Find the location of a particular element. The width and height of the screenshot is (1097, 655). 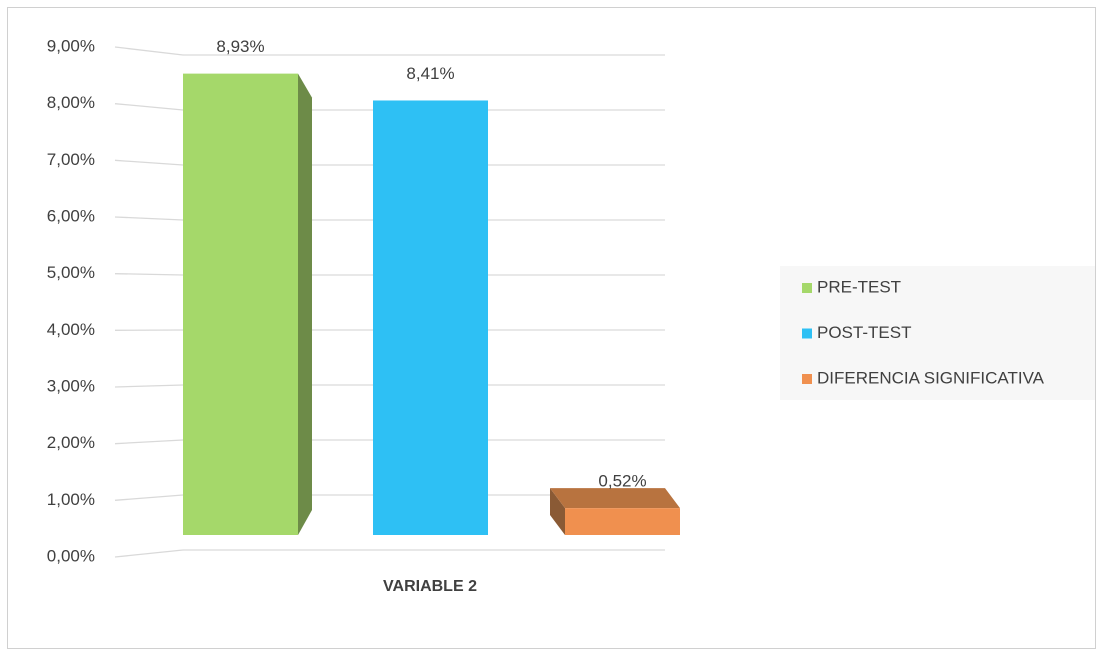

x-tick-label: VARIABLE 2 is located at coordinates (430, 586).